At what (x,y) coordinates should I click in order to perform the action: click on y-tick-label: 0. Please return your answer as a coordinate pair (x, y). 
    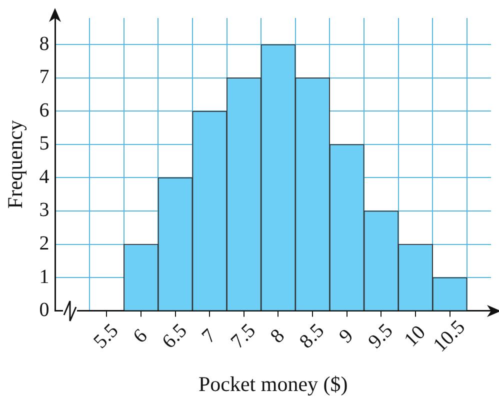
    Looking at the image, I should click on (44, 310).